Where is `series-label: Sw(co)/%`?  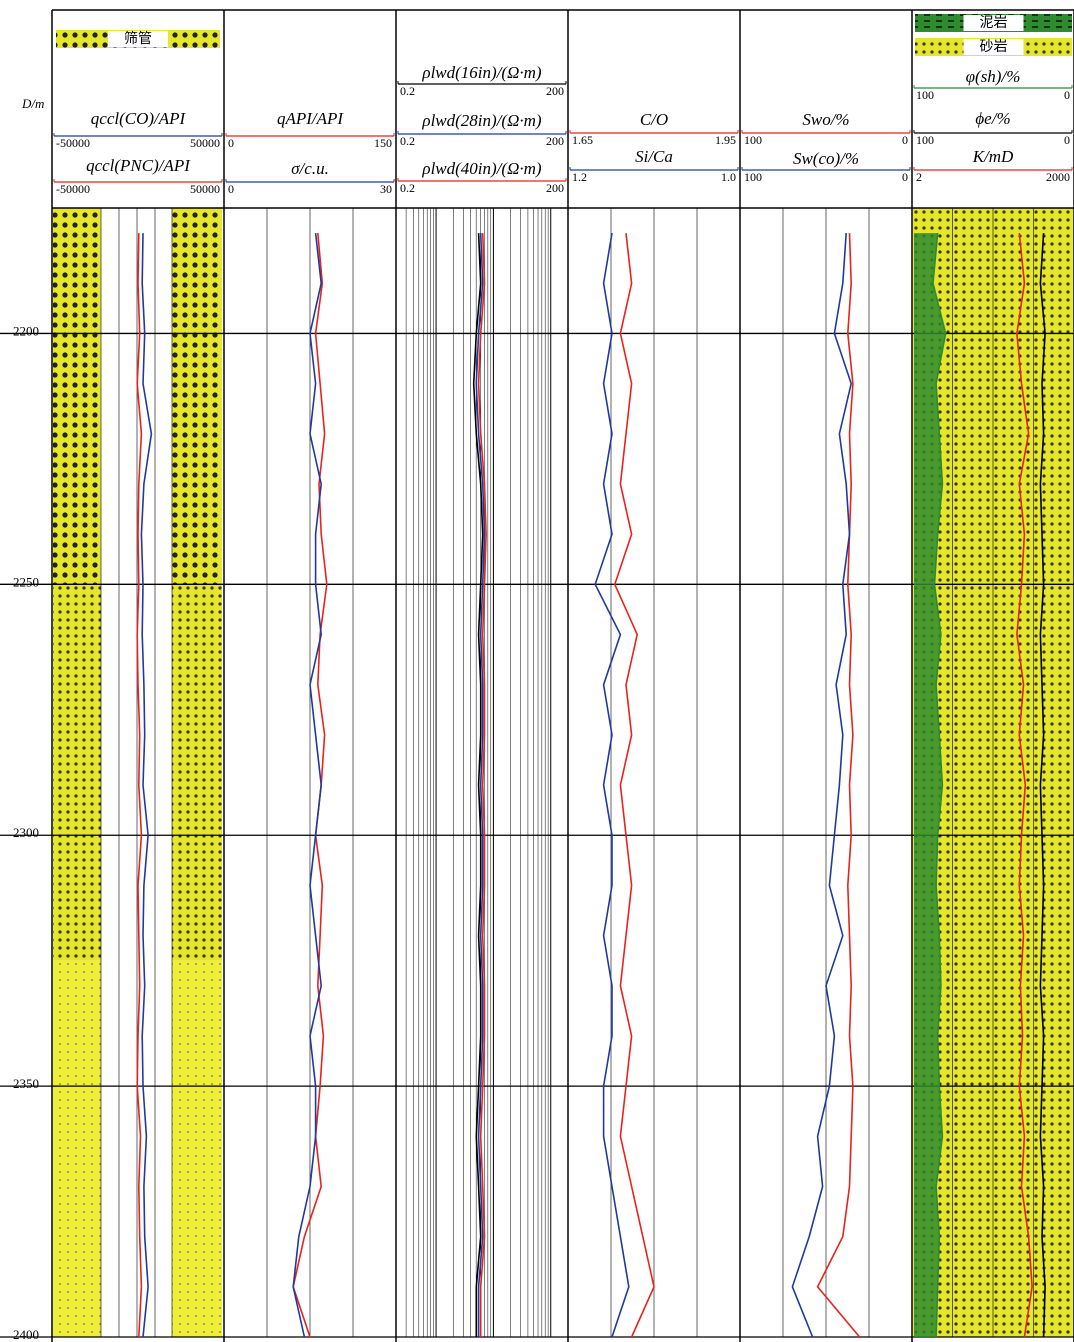 series-label: Sw(co)/% is located at coordinates (826, 158).